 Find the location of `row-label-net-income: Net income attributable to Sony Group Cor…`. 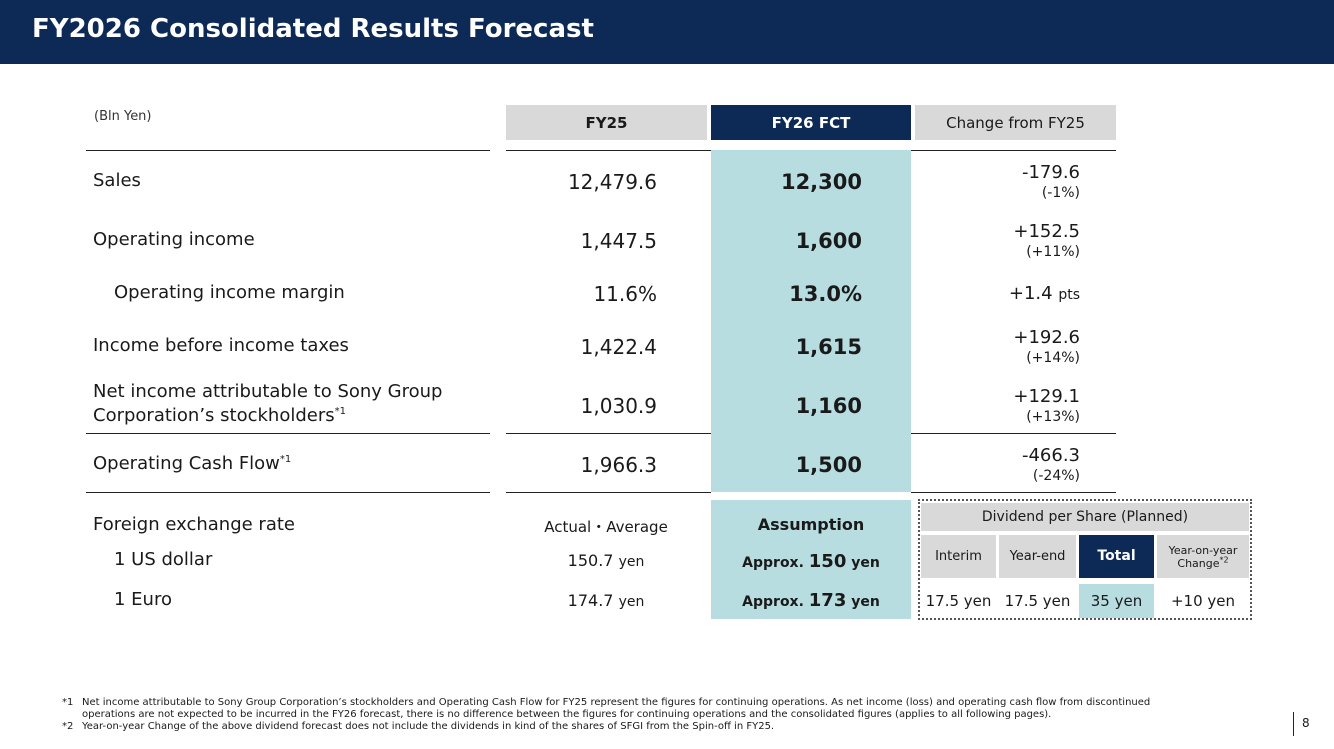

row-label-net-income: Net income attributable to Sony Group Cor… is located at coordinates (268, 403).